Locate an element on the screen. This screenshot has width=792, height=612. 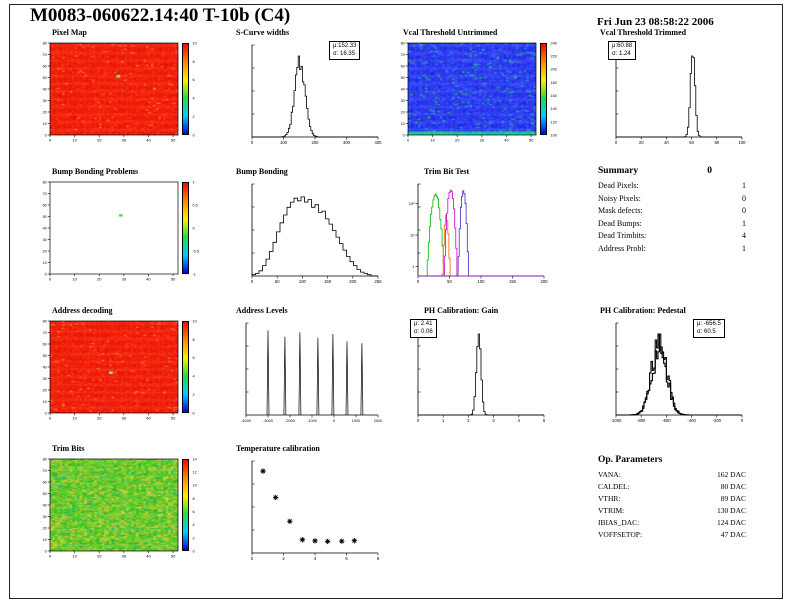
op-parameter-label: VANA: is located at coordinates (609, 474).